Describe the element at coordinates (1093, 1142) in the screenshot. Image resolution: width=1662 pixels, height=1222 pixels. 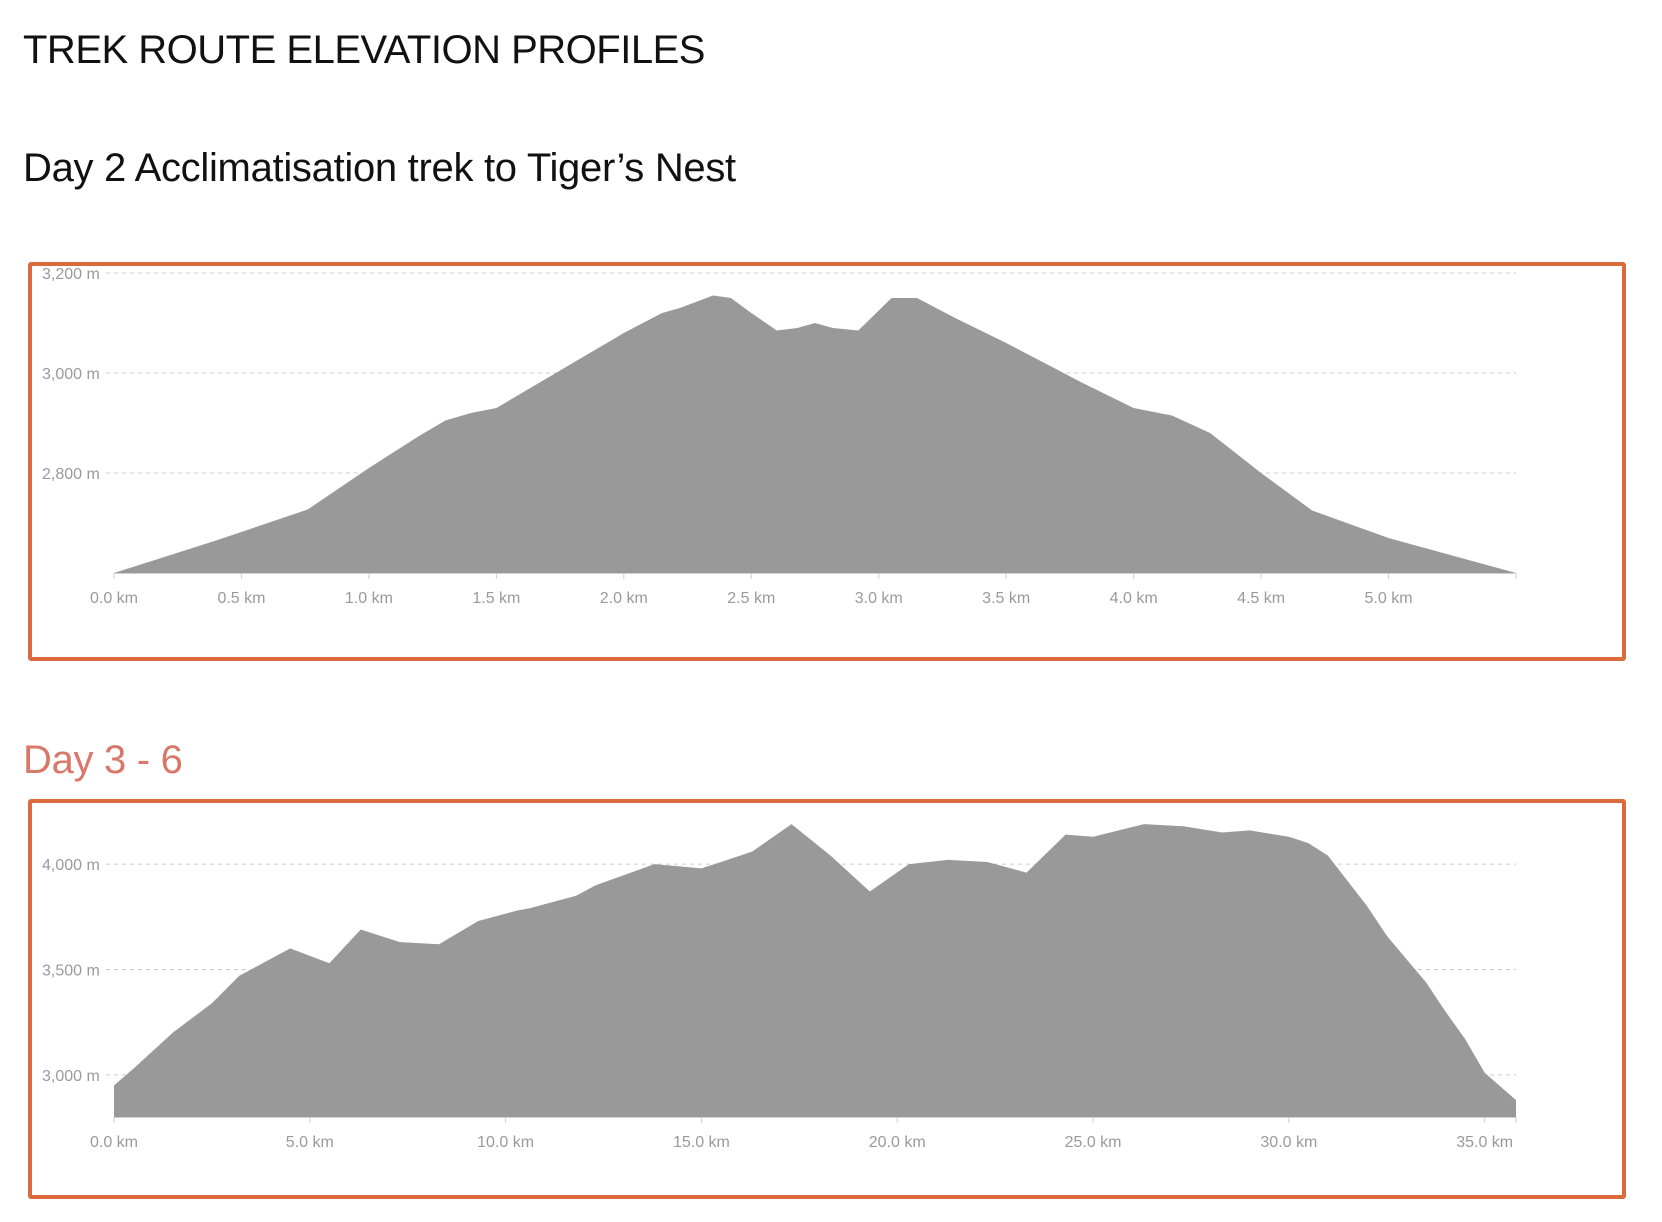
I see `day3-6-x-tick-label: 25.0 km` at that location.